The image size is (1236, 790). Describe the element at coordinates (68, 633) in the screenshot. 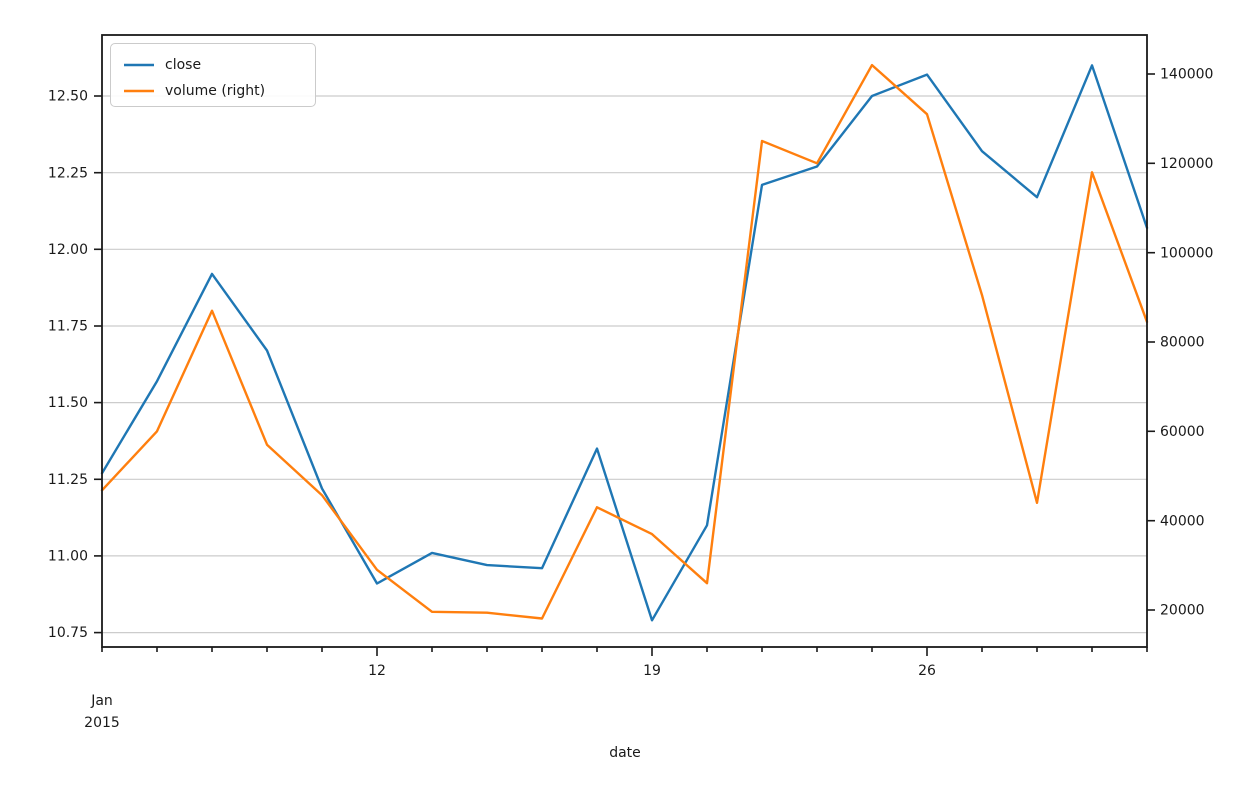

I see `left-tick-label: 10.75` at that location.